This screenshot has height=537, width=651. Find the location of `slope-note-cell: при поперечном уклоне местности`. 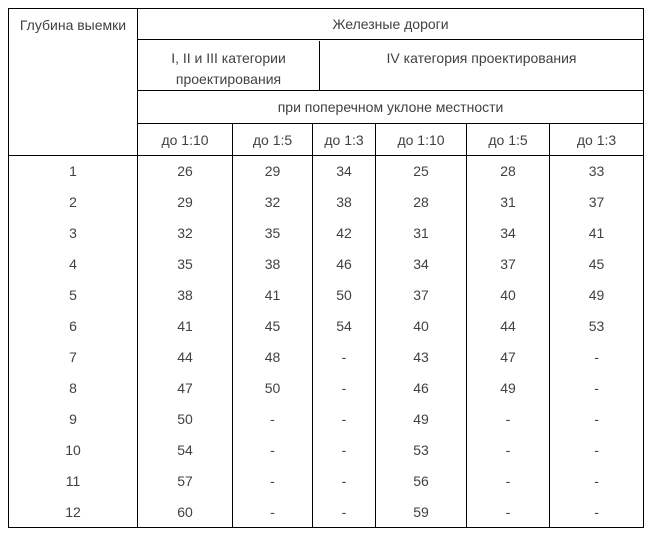

slope-note-cell: при поперечном уклоне местности is located at coordinates (390, 107).